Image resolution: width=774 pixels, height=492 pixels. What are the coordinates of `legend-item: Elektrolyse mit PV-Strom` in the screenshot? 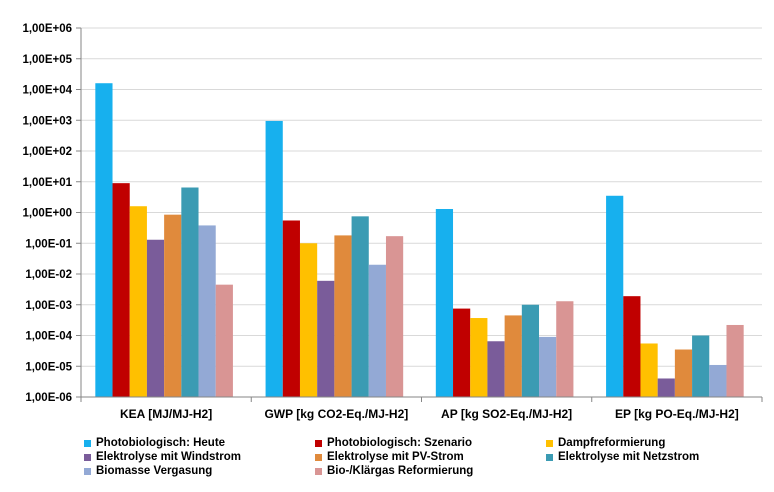 It's located at (430, 457).